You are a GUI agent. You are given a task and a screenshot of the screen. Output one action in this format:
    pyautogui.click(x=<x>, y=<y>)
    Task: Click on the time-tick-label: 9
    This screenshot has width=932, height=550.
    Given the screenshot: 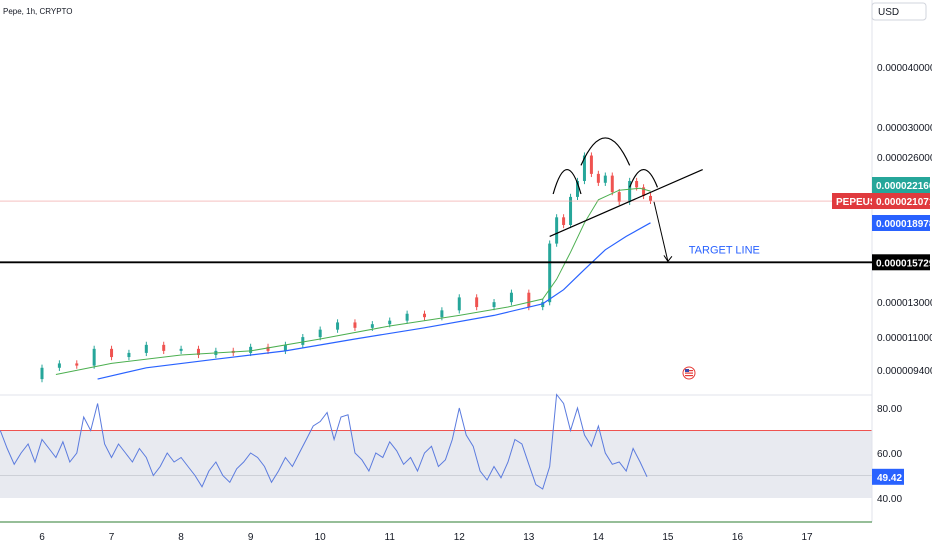 What is the action you would take?
    pyautogui.click(x=251, y=537)
    